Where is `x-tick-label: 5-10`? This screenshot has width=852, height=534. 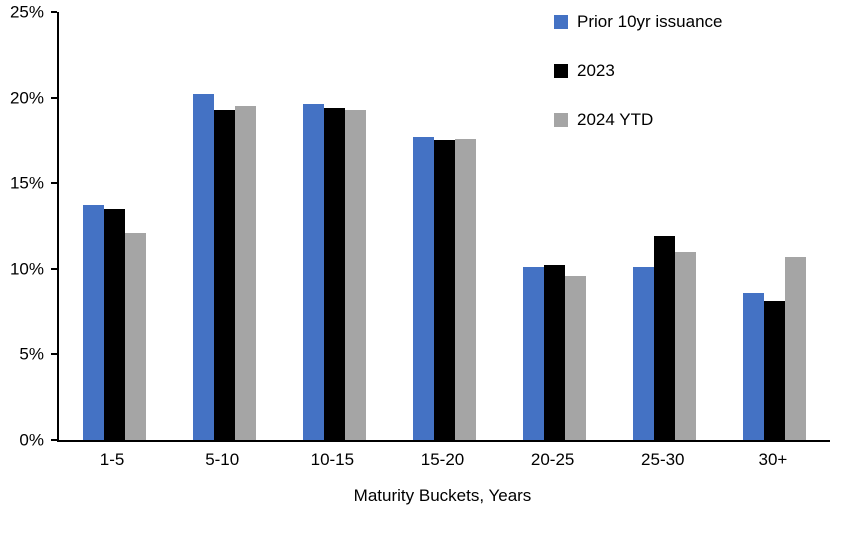 x-tick-label: 5-10 is located at coordinates (222, 459).